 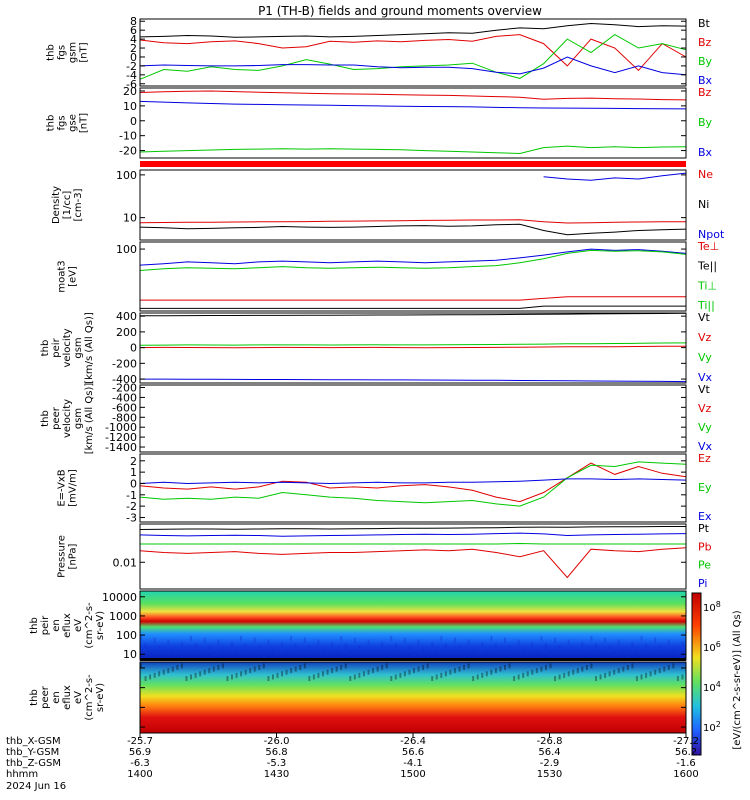 What do you see at coordinates (413, 488) in the screenshot?
I see `panel-frame` at bounding box center [413, 488].